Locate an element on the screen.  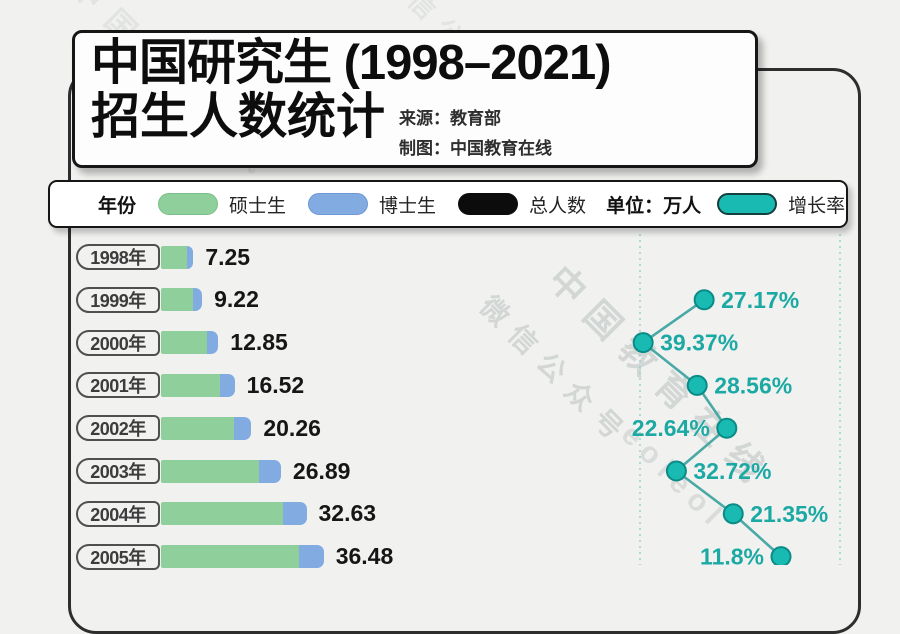
year-row: 1999年 9.22 is located at coordinates (167, 300).